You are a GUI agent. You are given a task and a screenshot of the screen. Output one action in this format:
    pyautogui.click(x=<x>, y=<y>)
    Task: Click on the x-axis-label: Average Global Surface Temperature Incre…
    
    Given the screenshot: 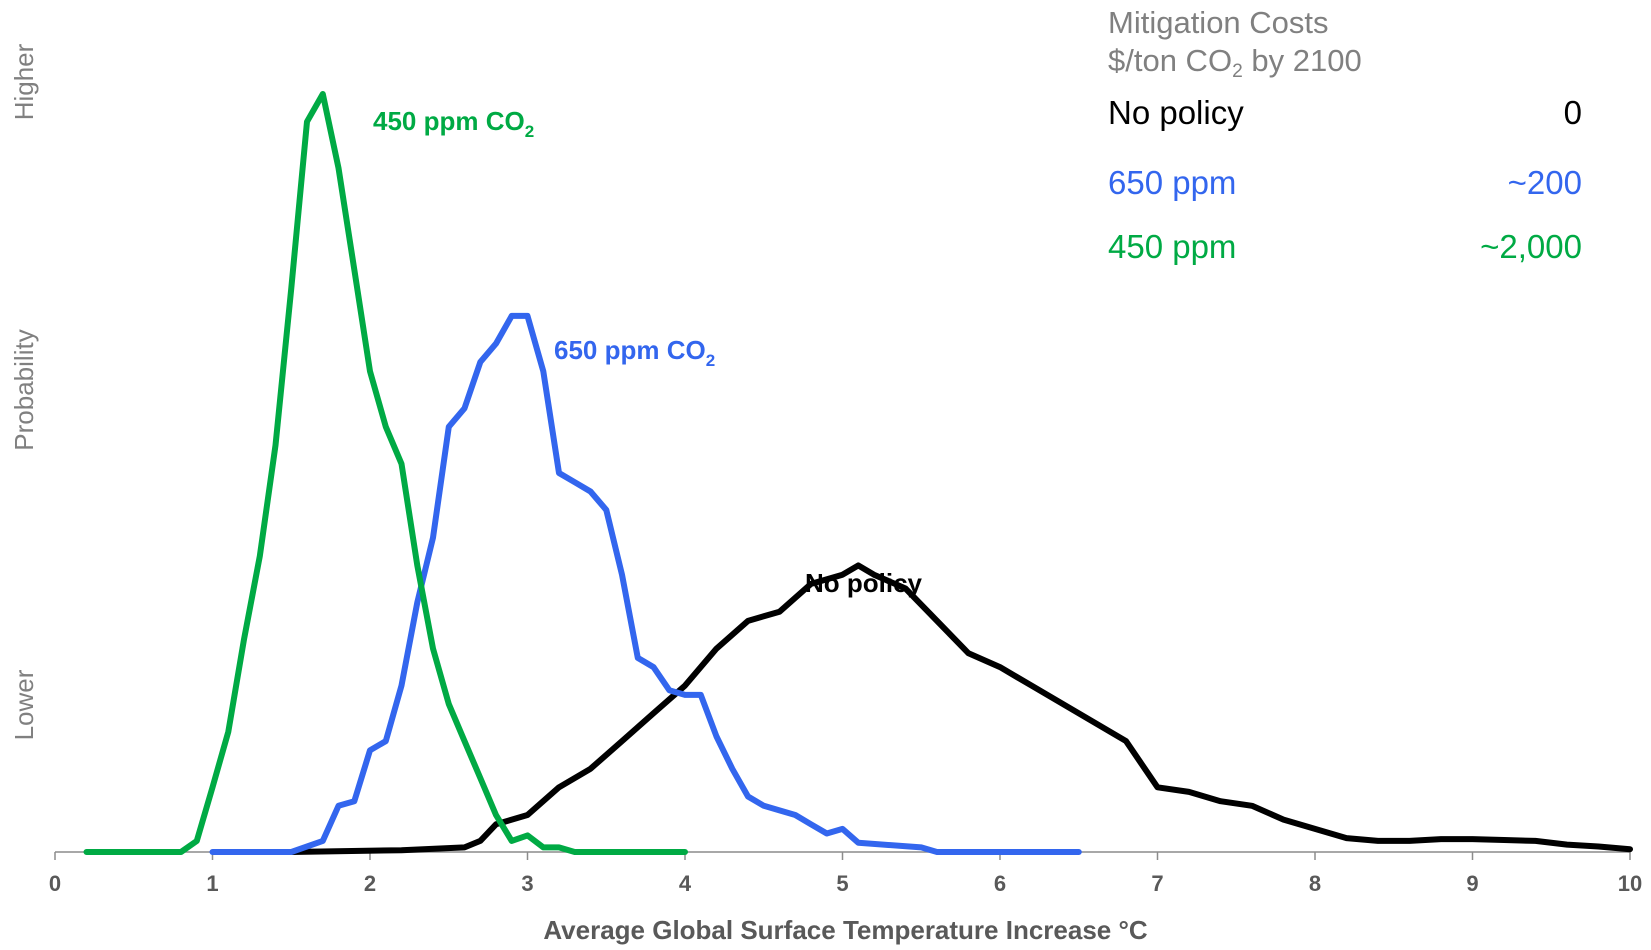 What is the action you would take?
    pyautogui.click(x=845, y=930)
    